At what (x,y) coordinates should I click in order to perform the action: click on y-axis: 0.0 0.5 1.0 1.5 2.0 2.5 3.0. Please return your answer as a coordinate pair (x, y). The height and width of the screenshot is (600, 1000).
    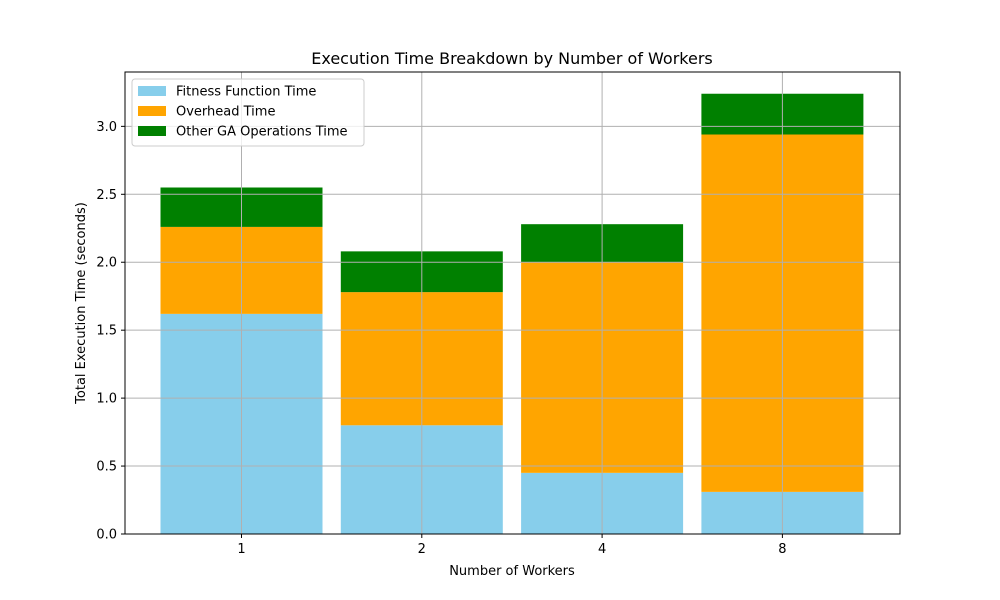
    Looking at the image, I should click on (110, 331).